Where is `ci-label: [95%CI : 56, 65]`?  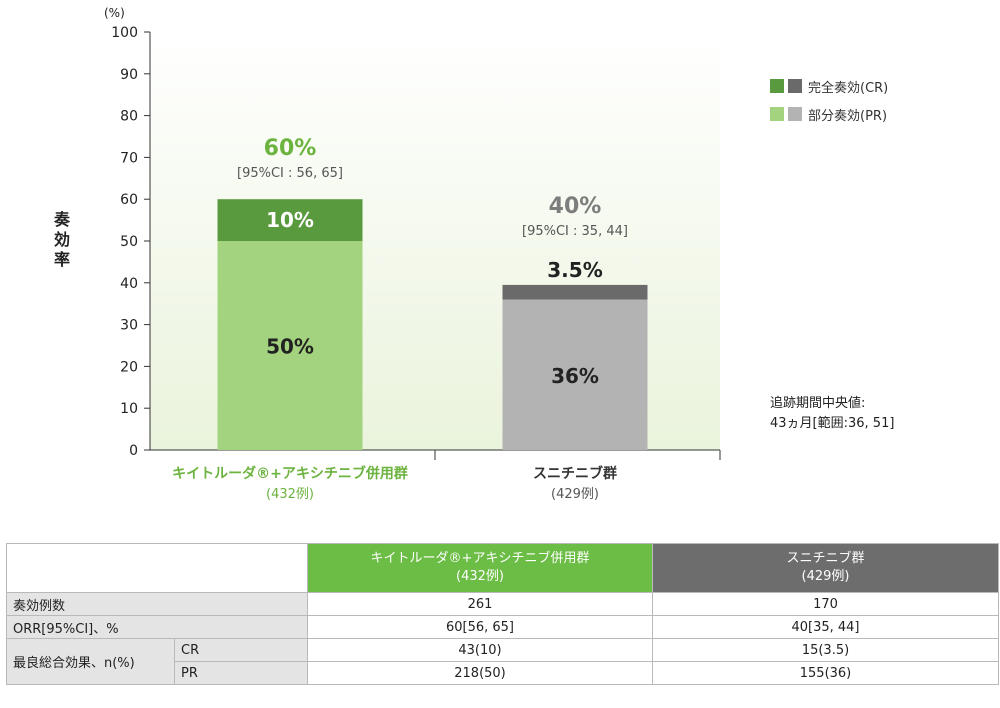
ci-label: [95%CI : 56, 65] is located at coordinates (290, 173).